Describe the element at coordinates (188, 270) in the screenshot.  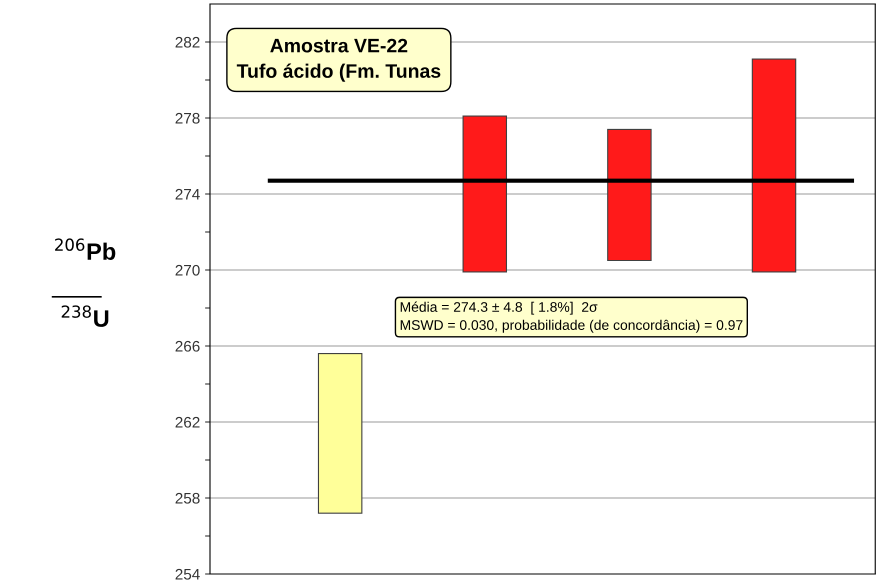
I see `y-tick-label: 270` at that location.